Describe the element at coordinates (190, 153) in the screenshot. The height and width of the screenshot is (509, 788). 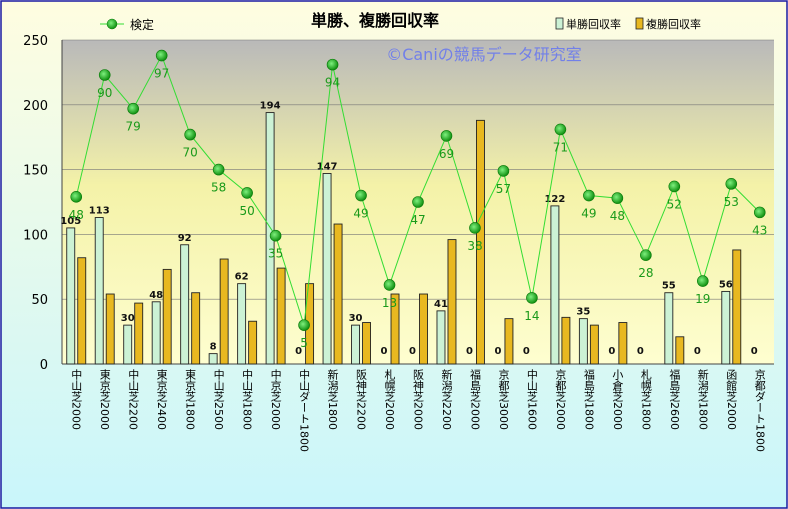
I see `line-data-label: 70` at that location.